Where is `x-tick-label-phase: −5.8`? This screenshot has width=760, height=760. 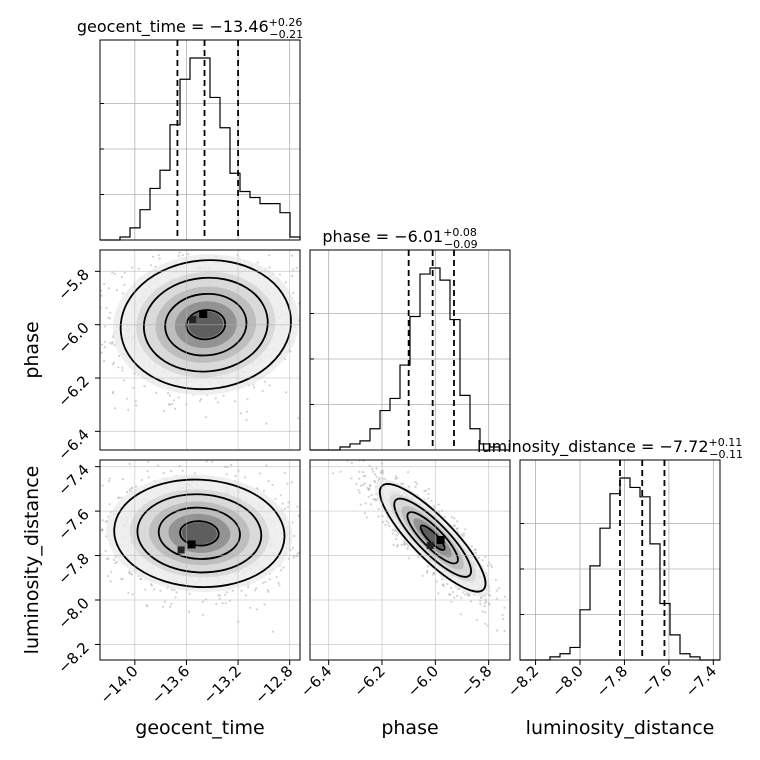 x-tick-label-phase: −5.8 is located at coordinates (476, 681).